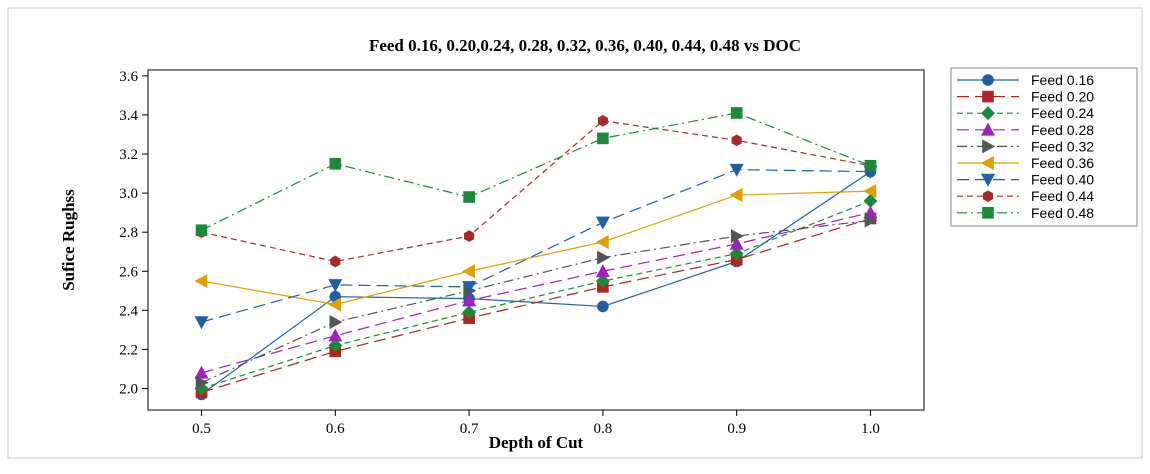 The height and width of the screenshot is (474, 1150). I want to click on y-axis-label: Sufice Rughss, so click(68, 240).